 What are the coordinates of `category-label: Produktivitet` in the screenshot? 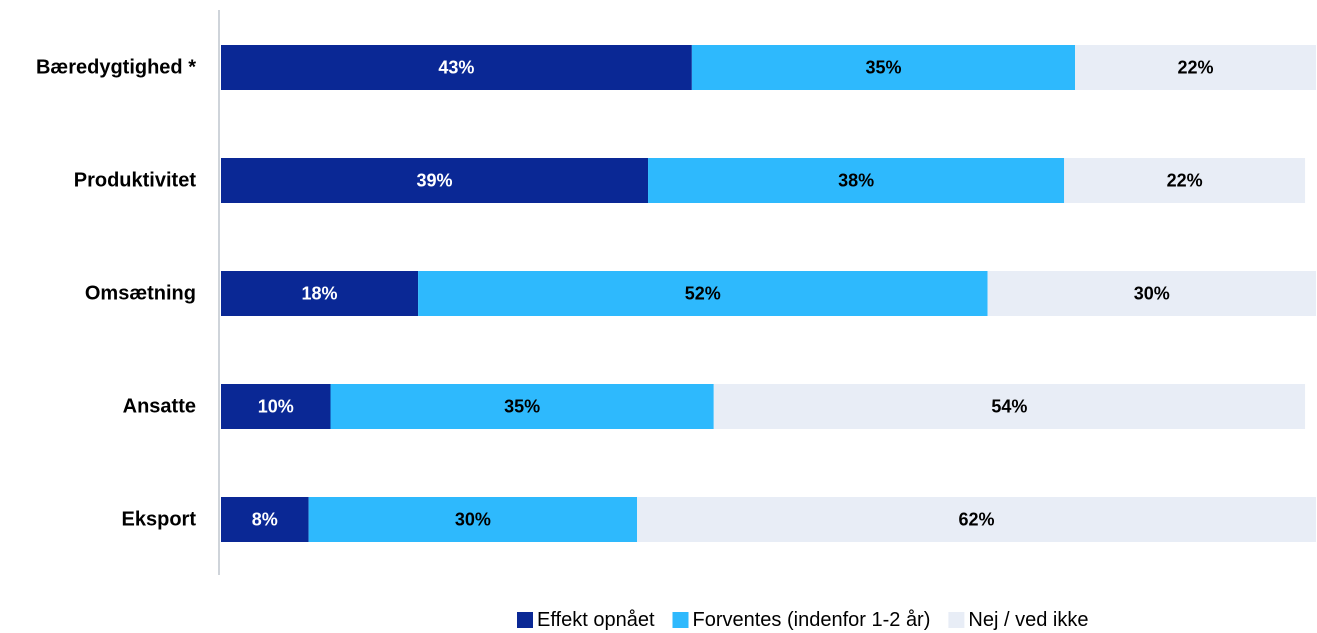 It's located at (135, 181).